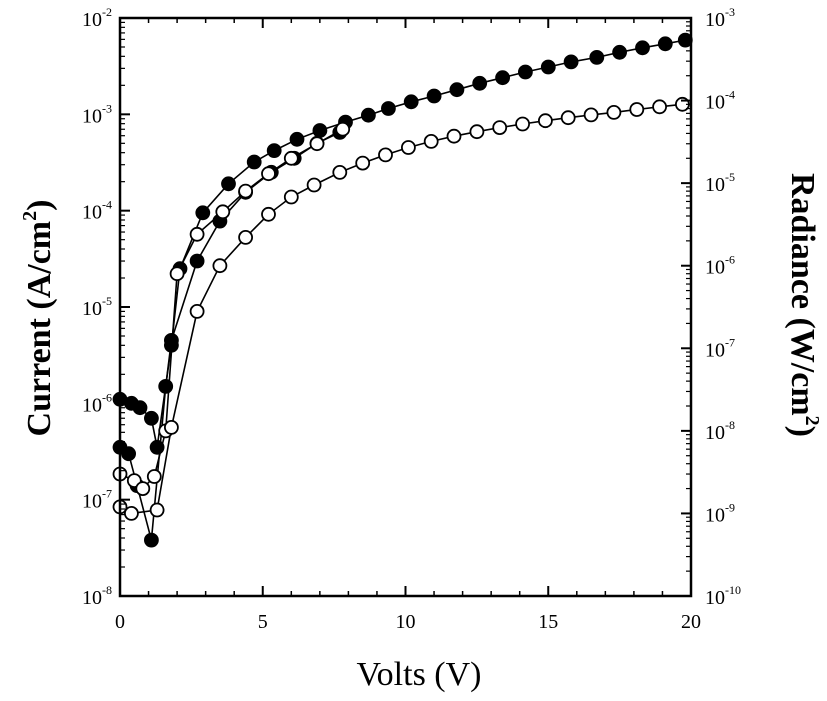 The height and width of the screenshot is (701, 827). What do you see at coordinates (120, 622) in the screenshot?
I see `x-tick-label: 0` at bounding box center [120, 622].